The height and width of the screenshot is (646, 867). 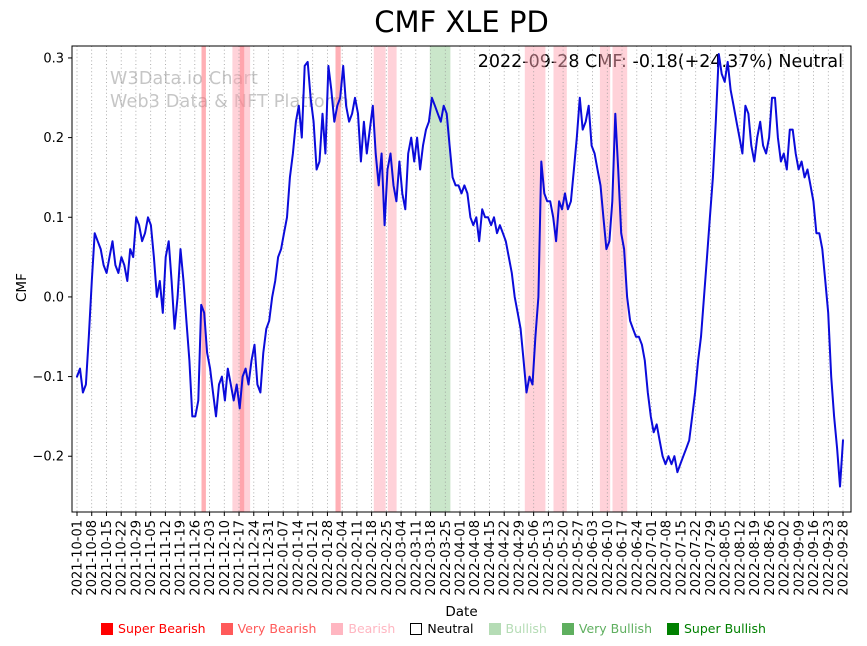 I want to click on legend-item-very-bullish: Very Bullish, so click(x=606, y=628).